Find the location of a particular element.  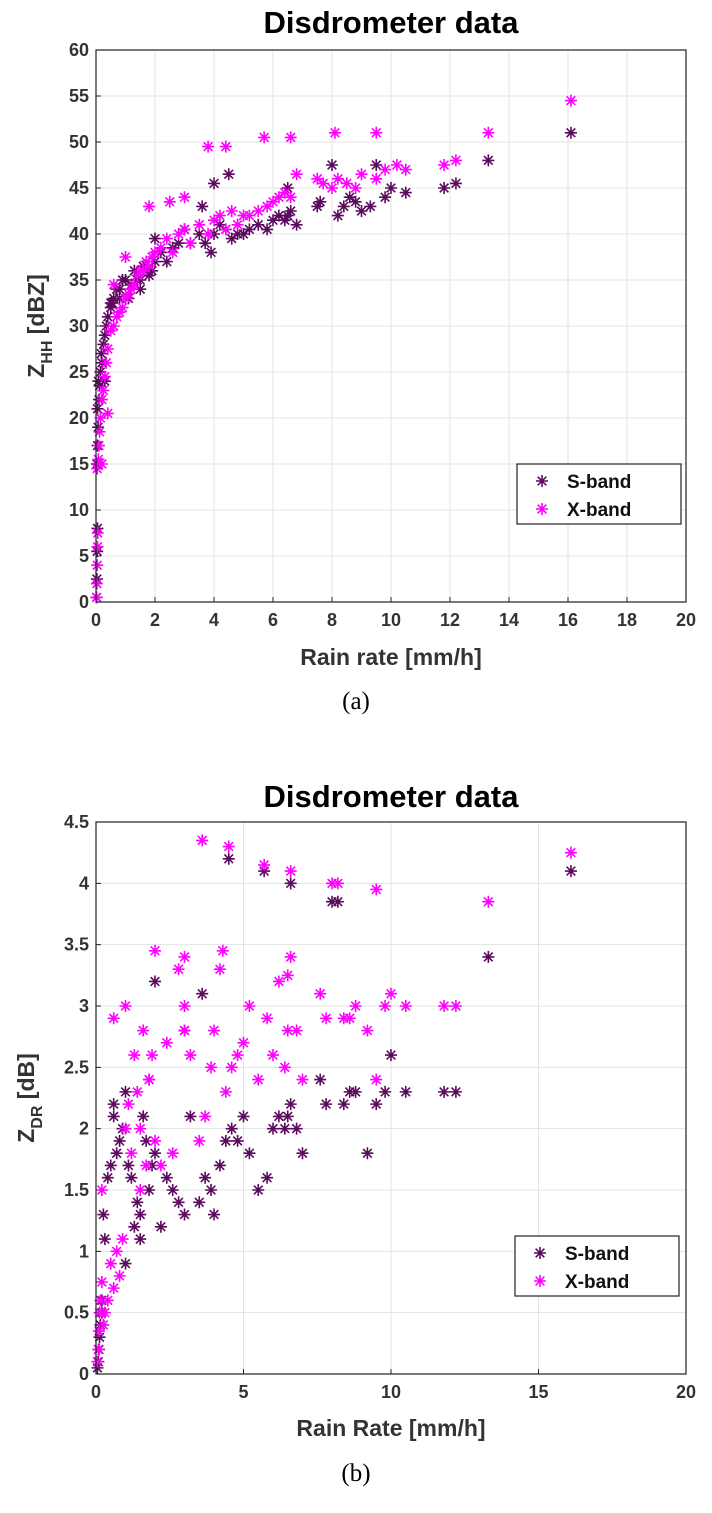

legend-box is located at coordinates (597, 1266).